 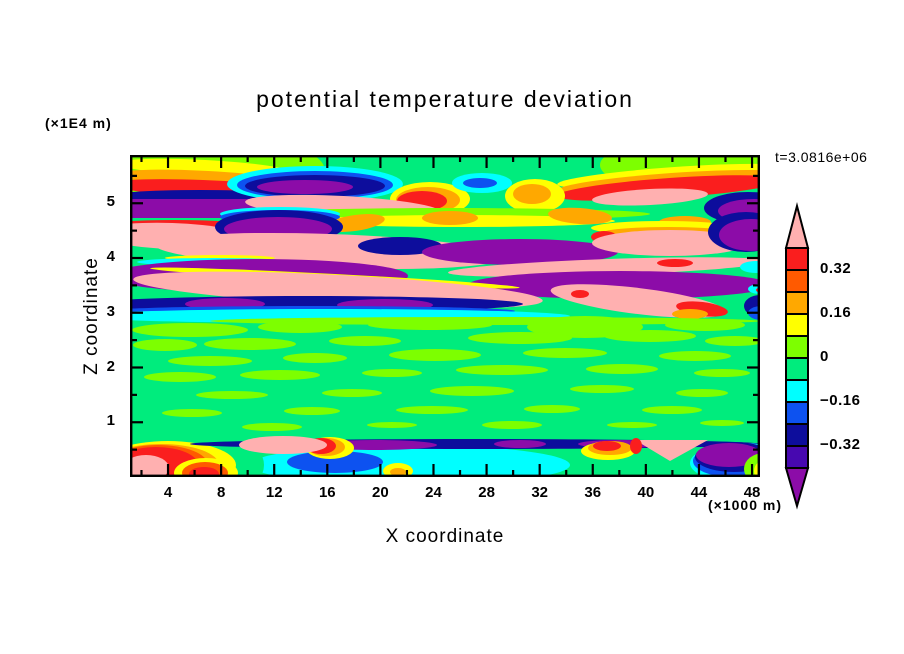 What do you see at coordinates (110, 311) in the screenshot?
I see `y-tick-label: 3` at bounding box center [110, 311].